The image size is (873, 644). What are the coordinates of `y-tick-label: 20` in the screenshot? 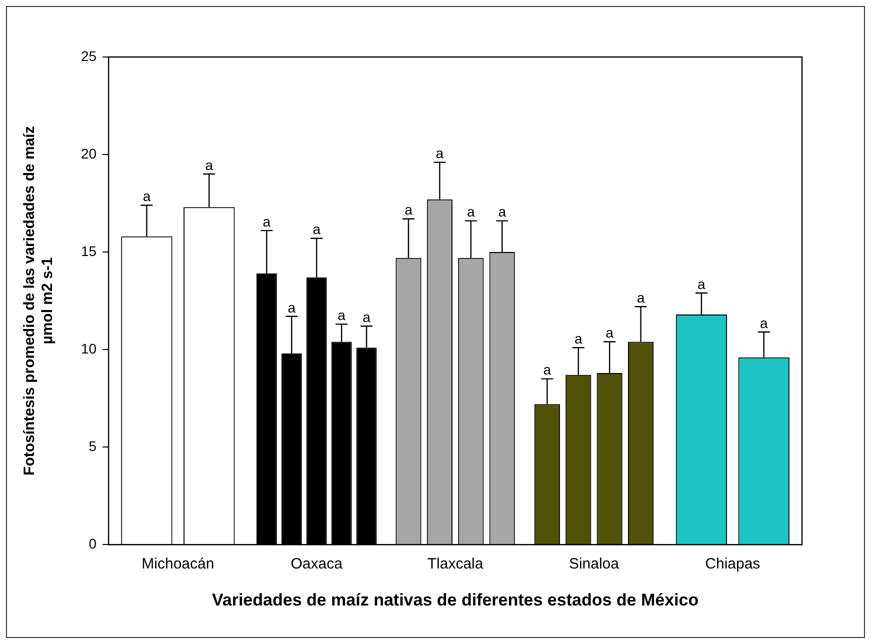 It's located at (88, 153).